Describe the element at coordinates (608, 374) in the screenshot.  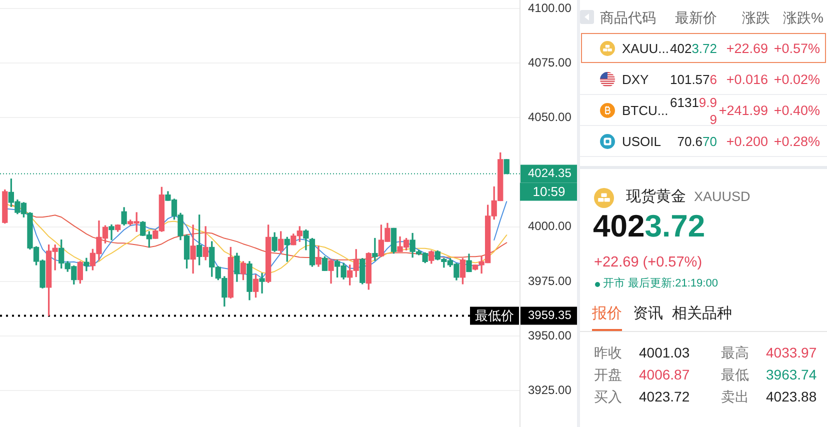
I see `text: 开盘` at that location.